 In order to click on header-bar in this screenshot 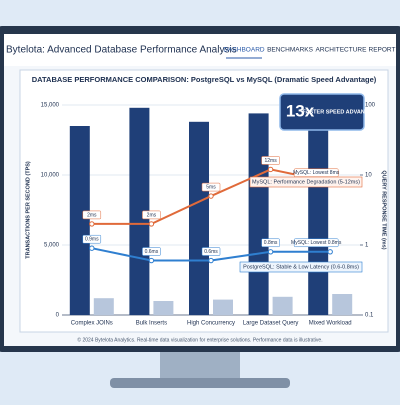, I will do `click(200, 50)`.